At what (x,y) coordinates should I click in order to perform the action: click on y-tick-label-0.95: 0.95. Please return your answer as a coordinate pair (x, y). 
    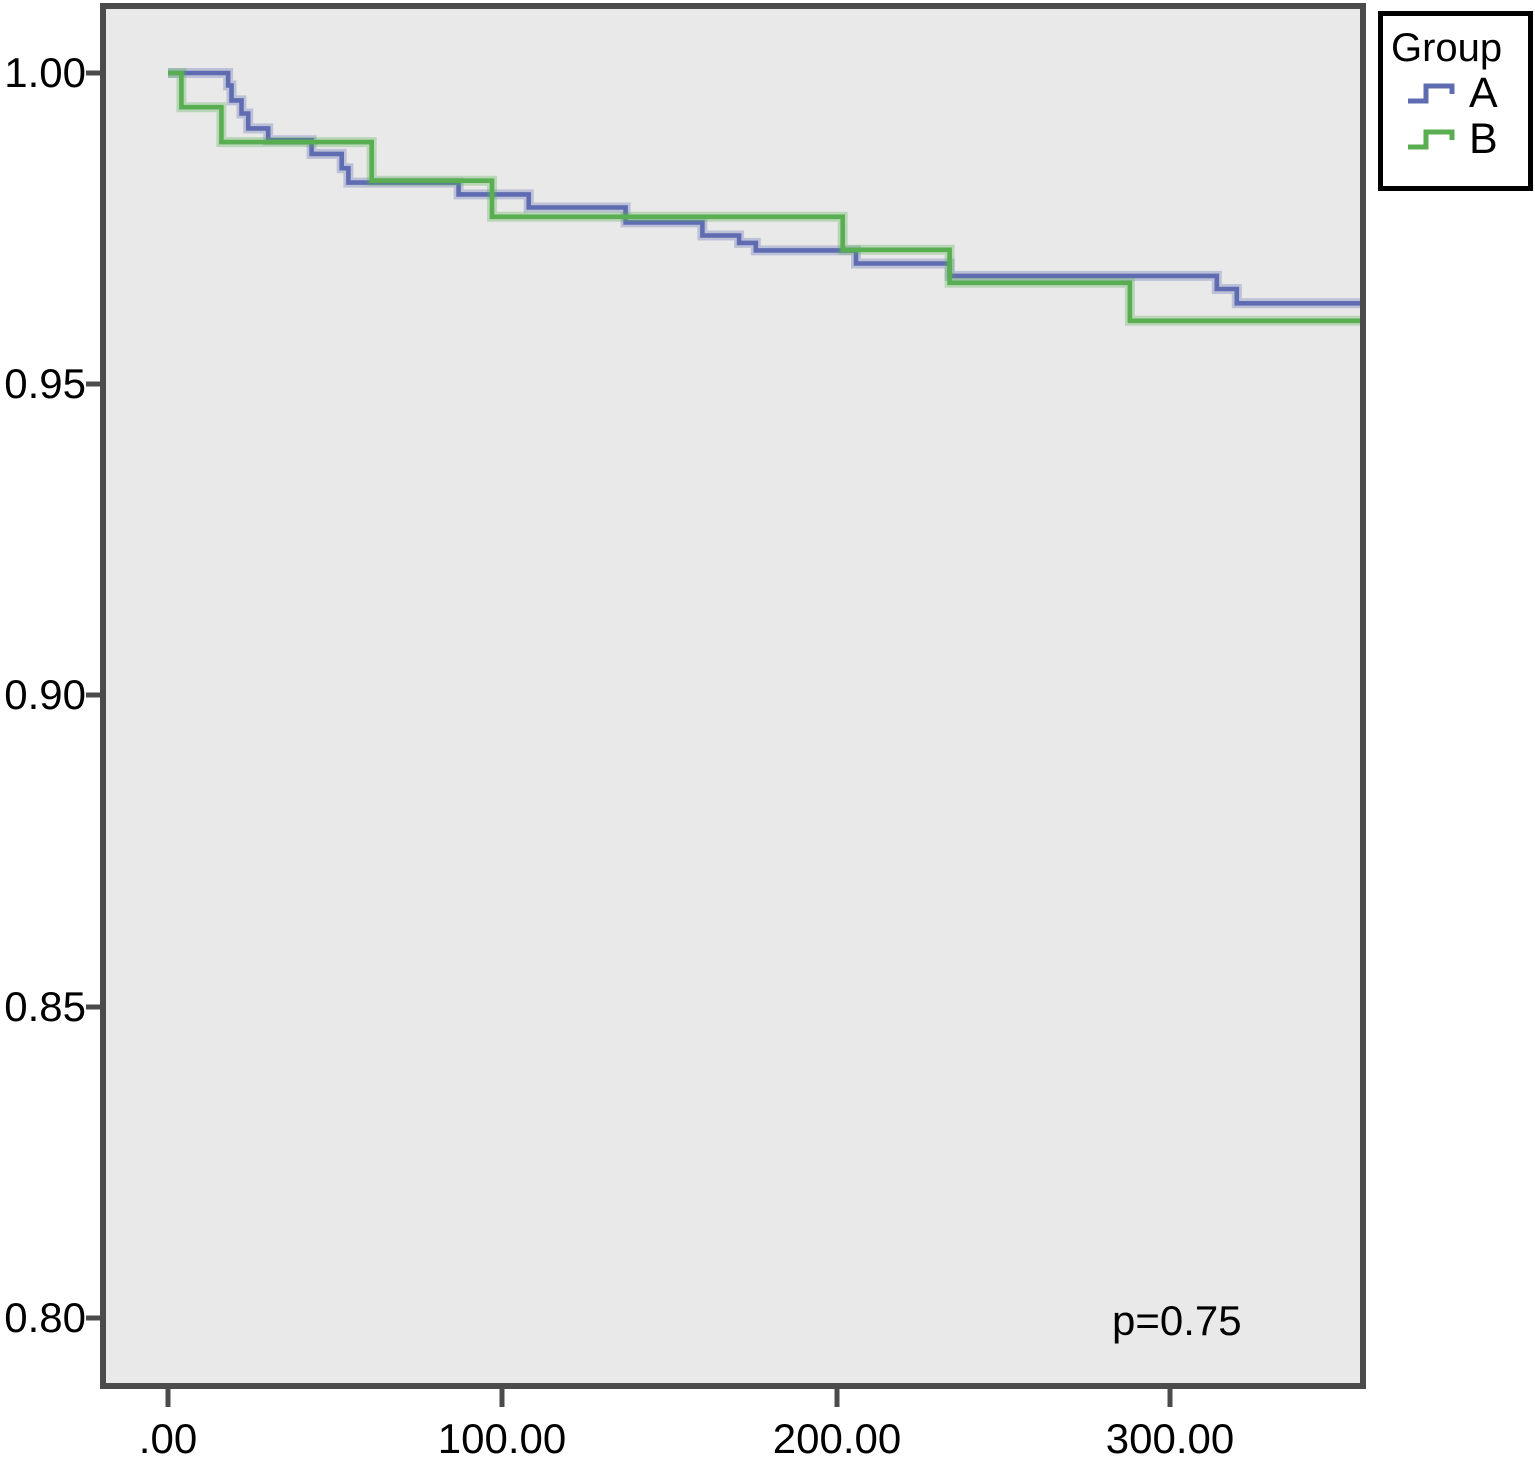
    Looking at the image, I should click on (45, 383).